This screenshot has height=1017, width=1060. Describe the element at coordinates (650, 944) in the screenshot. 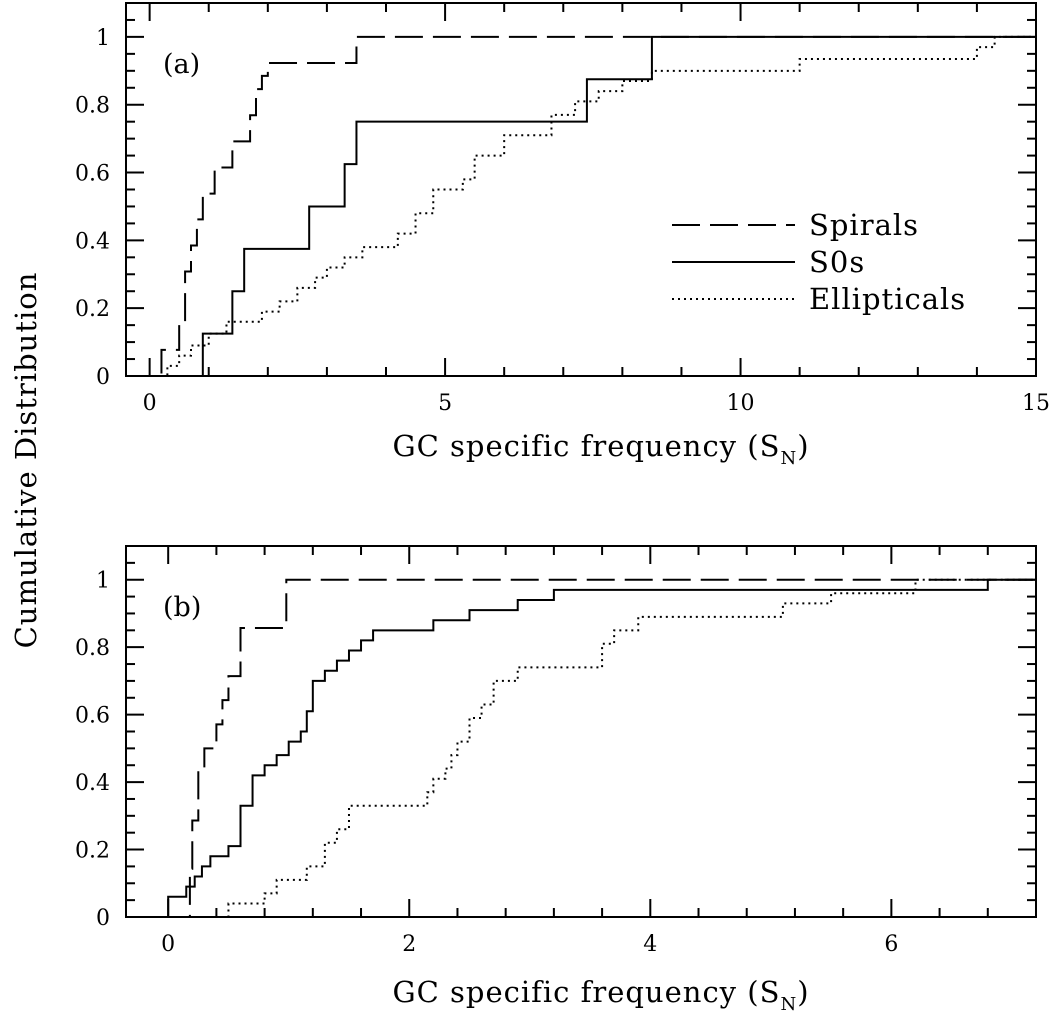

I see `x-tick-label: 4` at that location.